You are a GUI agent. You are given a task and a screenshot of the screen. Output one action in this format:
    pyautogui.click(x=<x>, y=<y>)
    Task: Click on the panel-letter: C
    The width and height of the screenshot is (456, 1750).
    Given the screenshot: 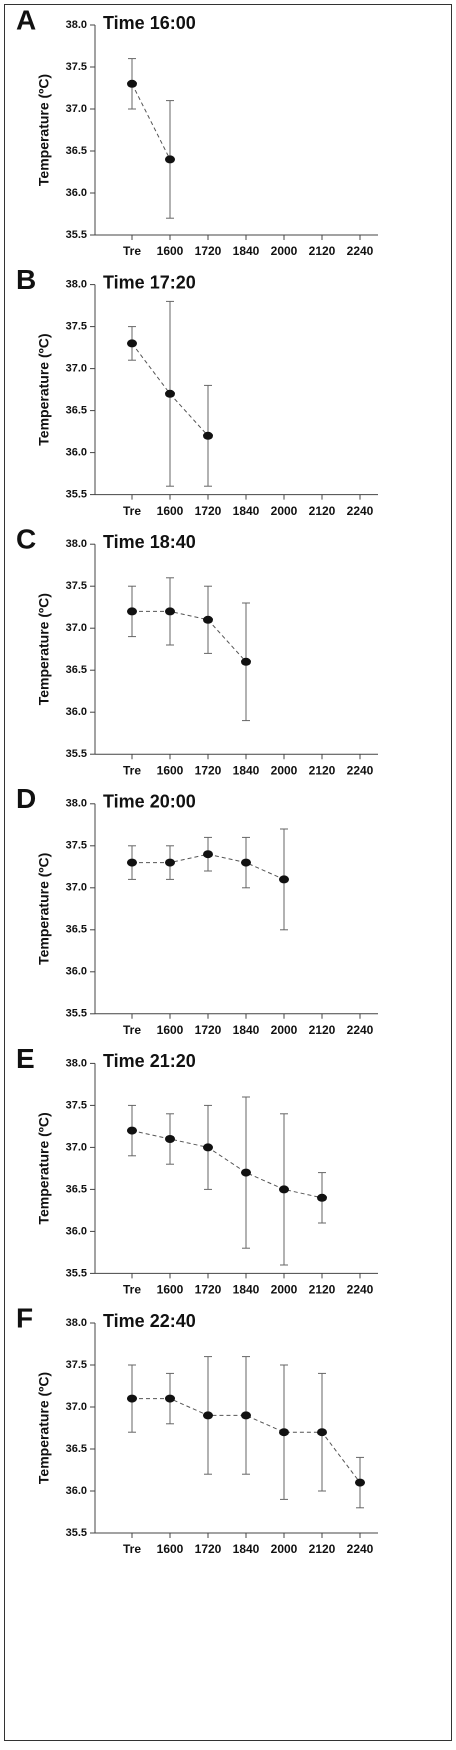 What is the action you would take?
    pyautogui.click(x=26, y=539)
    